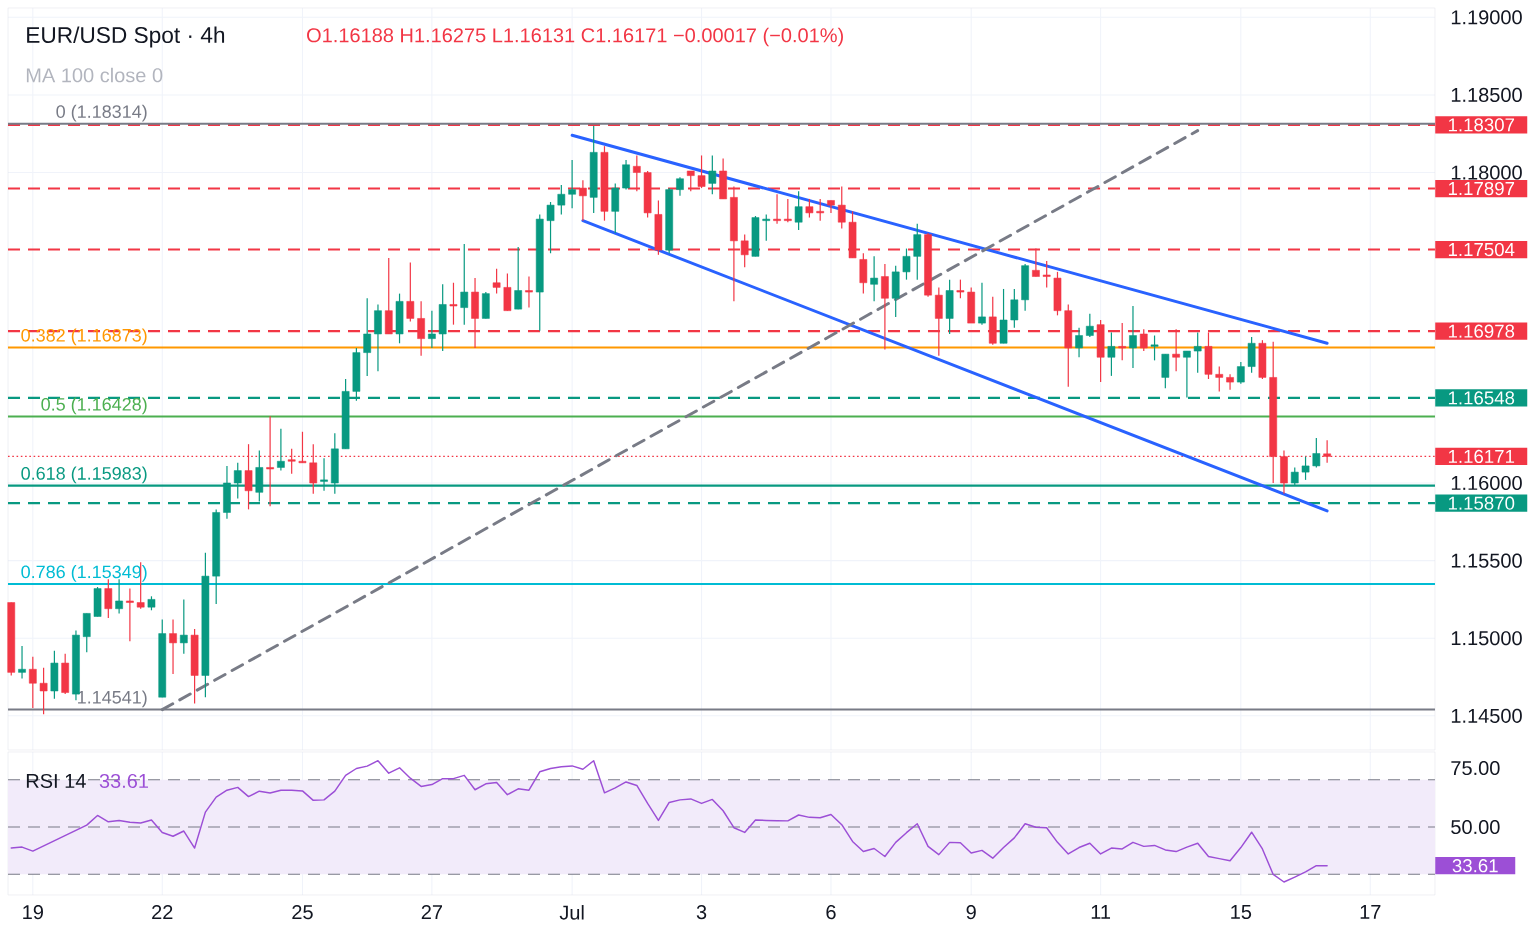 The image size is (1536, 939). Describe the element at coordinates (1481, 331) in the screenshot. I see `ref-line-label: 1.16978` at that location.